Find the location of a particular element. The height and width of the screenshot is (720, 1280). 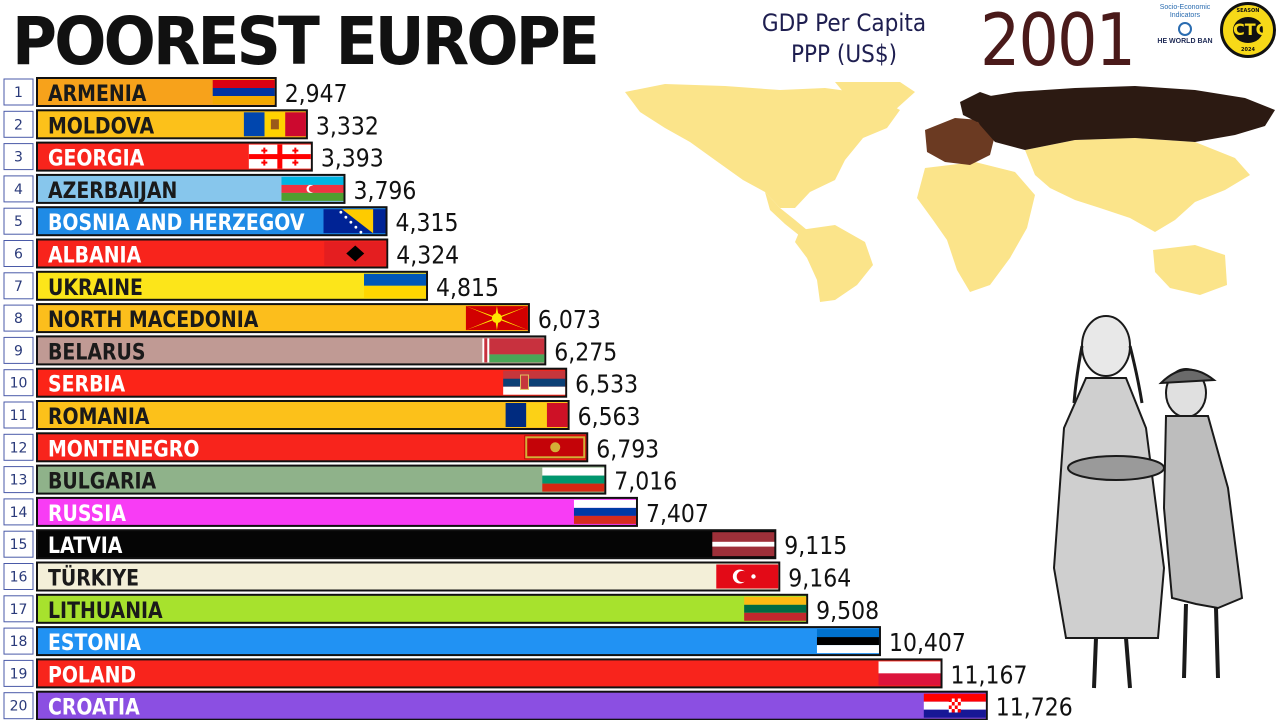

bar-row: 8 NORTH MACEDONIA 6,073 is located at coordinates (302, 319).